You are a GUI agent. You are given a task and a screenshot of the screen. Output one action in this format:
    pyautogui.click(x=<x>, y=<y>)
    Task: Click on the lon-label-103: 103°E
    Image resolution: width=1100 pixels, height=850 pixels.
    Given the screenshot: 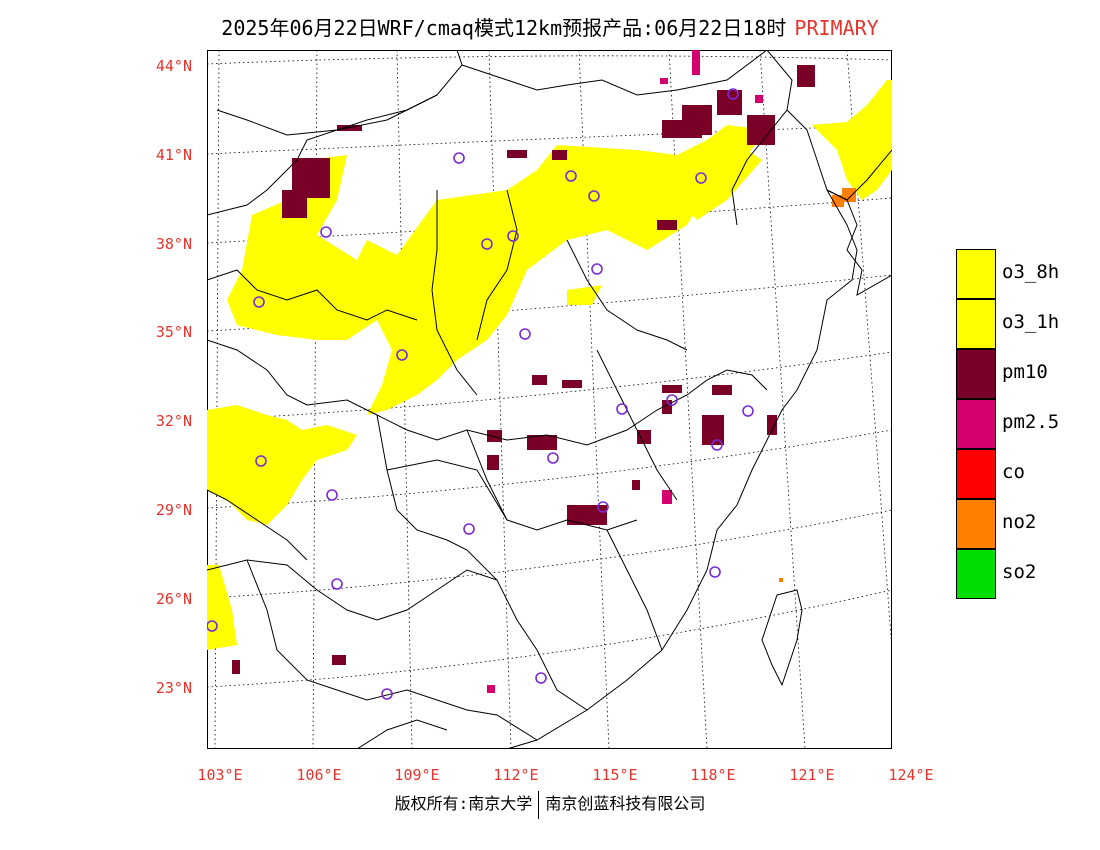 What is the action you would take?
    pyautogui.click(x=220, y=775)
    